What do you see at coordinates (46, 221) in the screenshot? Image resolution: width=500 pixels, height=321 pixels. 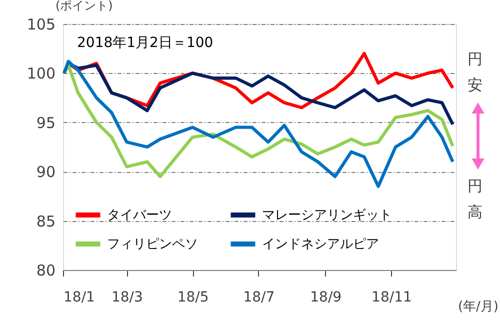 I see `y-tick-label: 85` at bounding box center [46, 221].